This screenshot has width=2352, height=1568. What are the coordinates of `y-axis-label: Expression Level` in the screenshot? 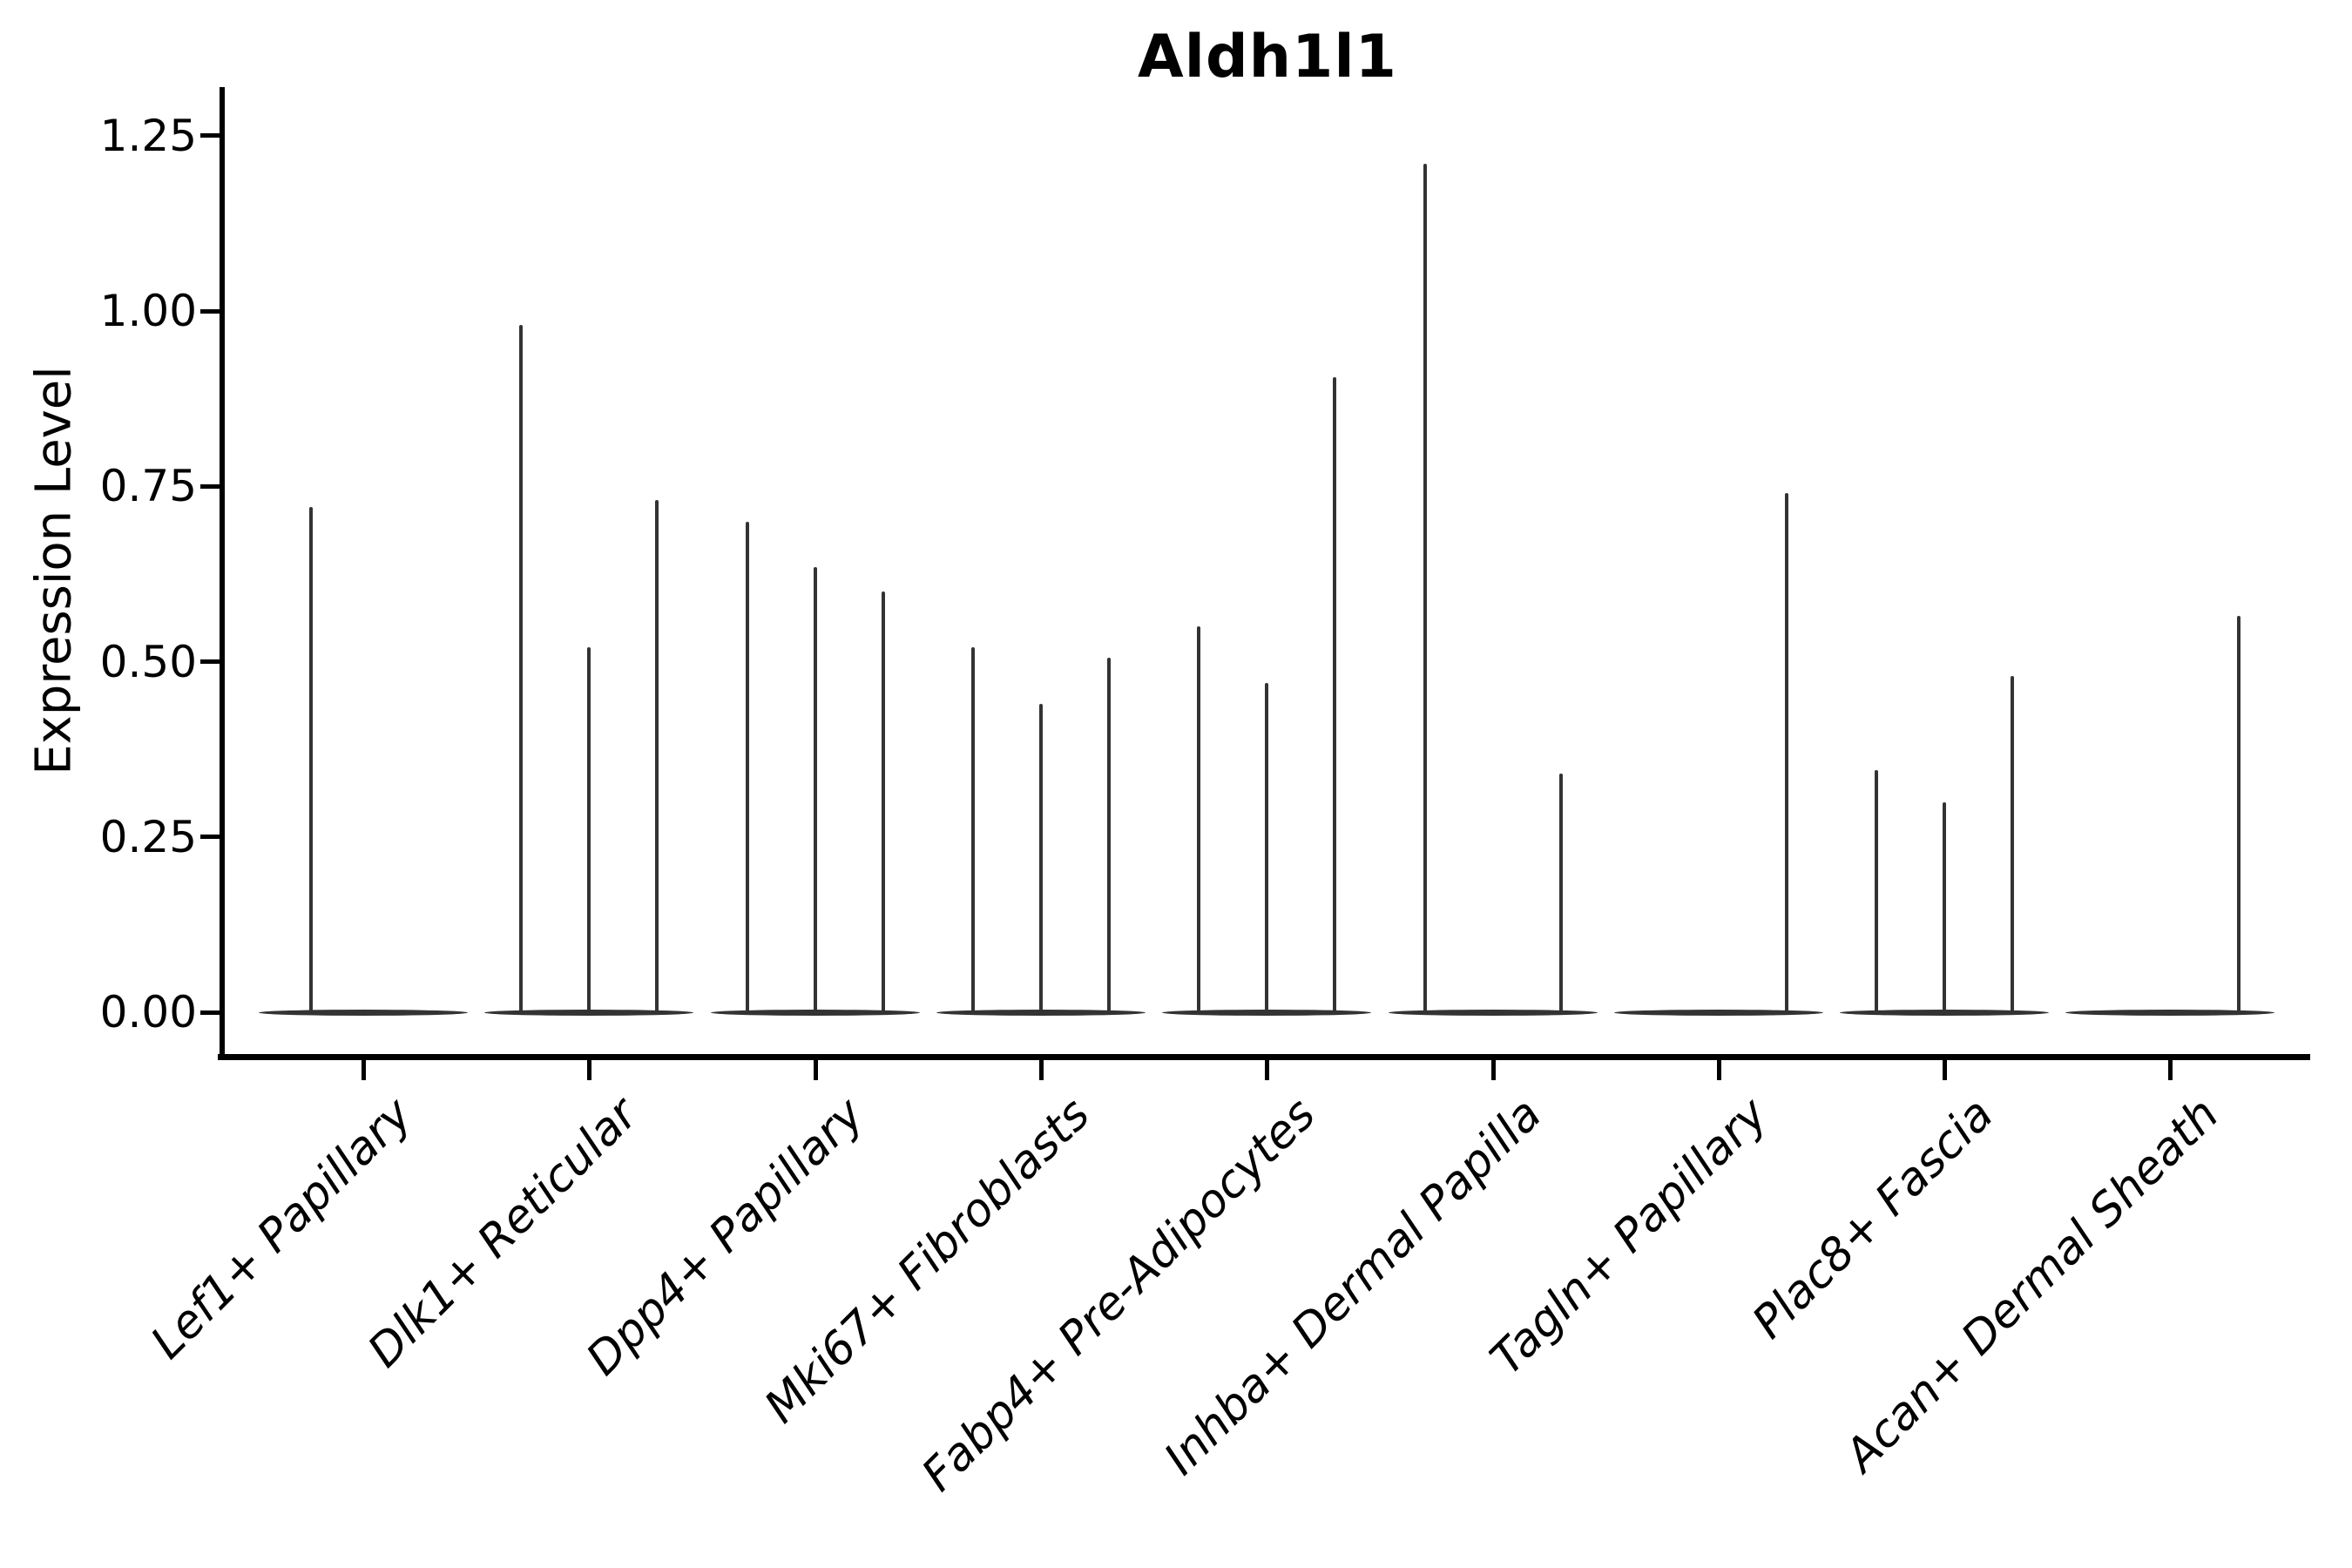 It's located at (54, 570).